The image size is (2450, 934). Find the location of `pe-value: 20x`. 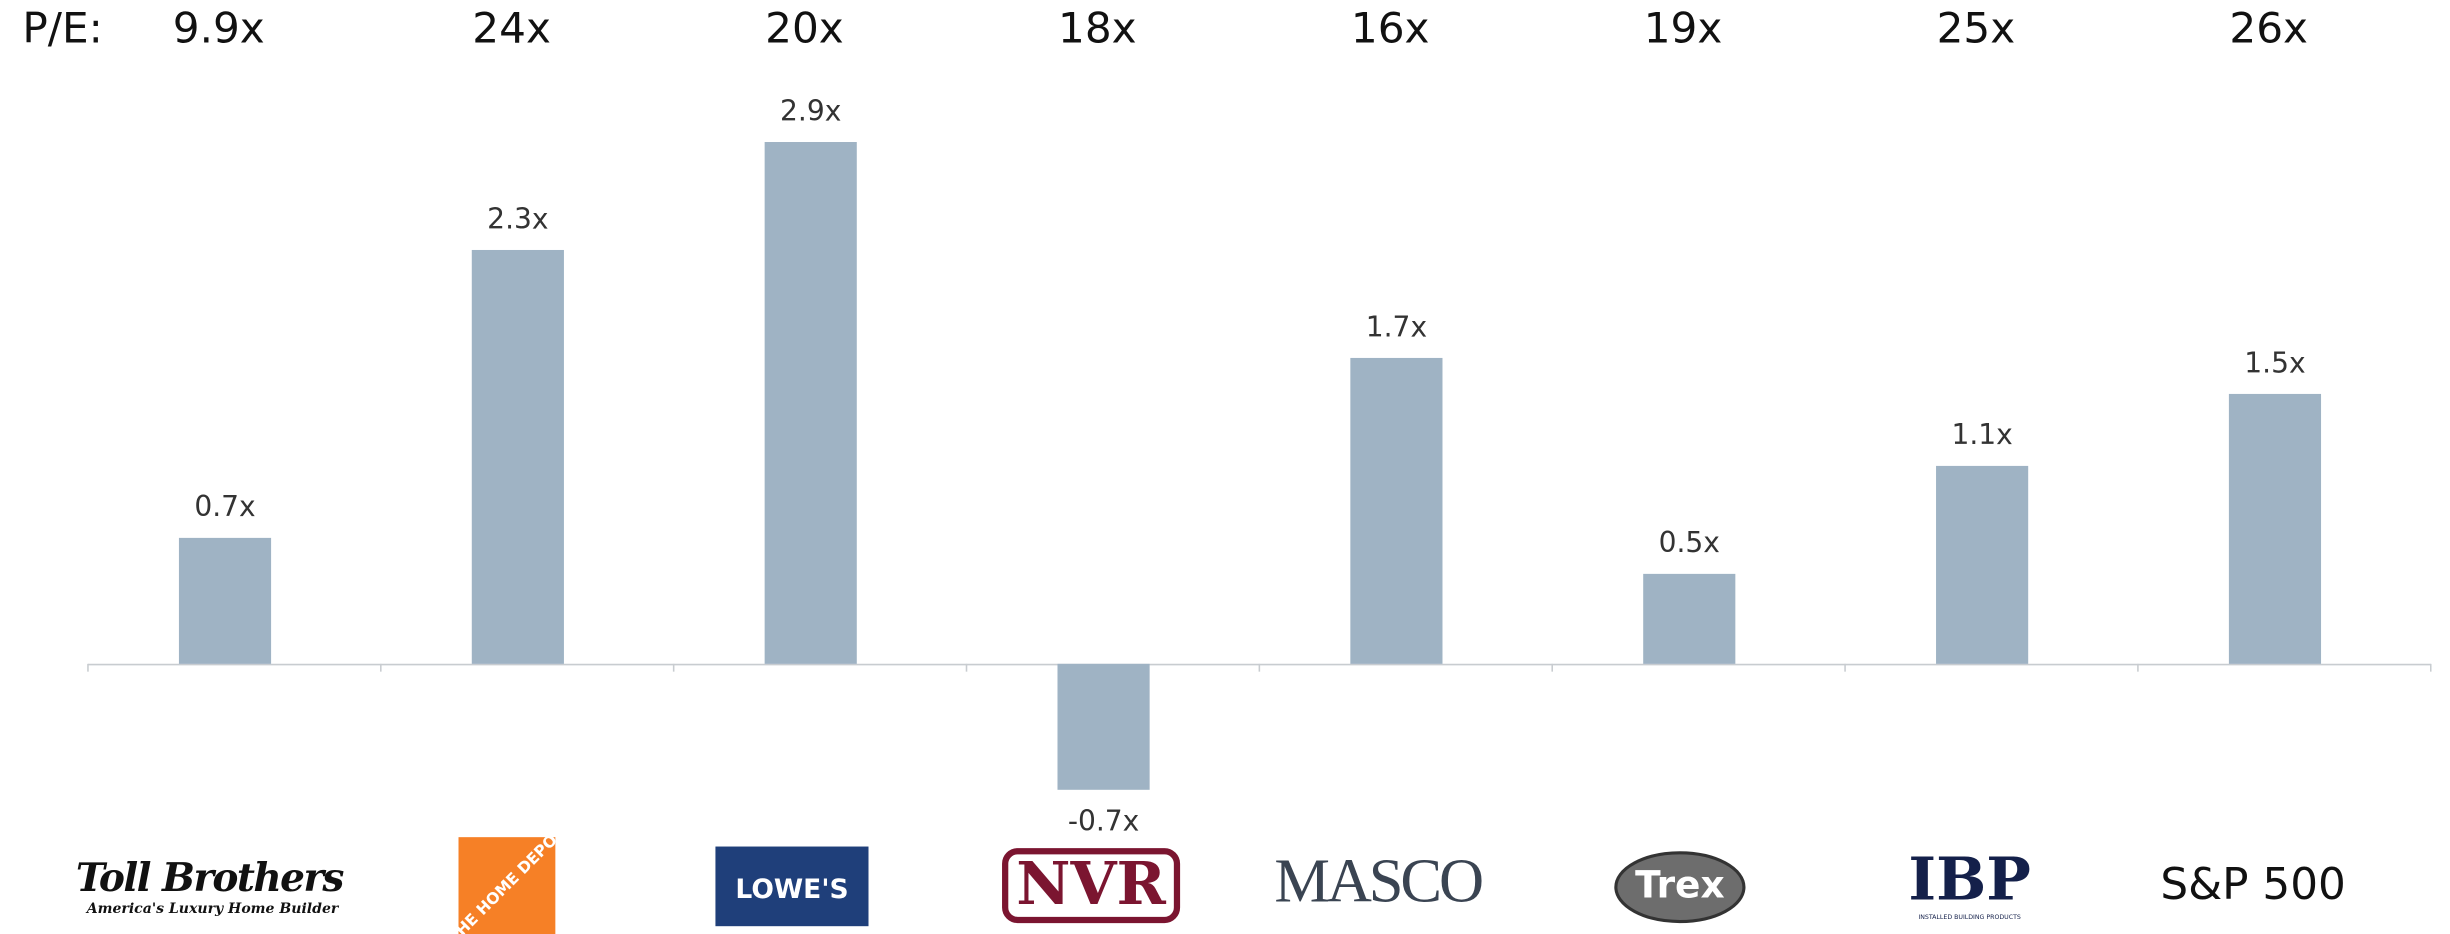

pe-value: 20x is located at coordinates (804, 28).